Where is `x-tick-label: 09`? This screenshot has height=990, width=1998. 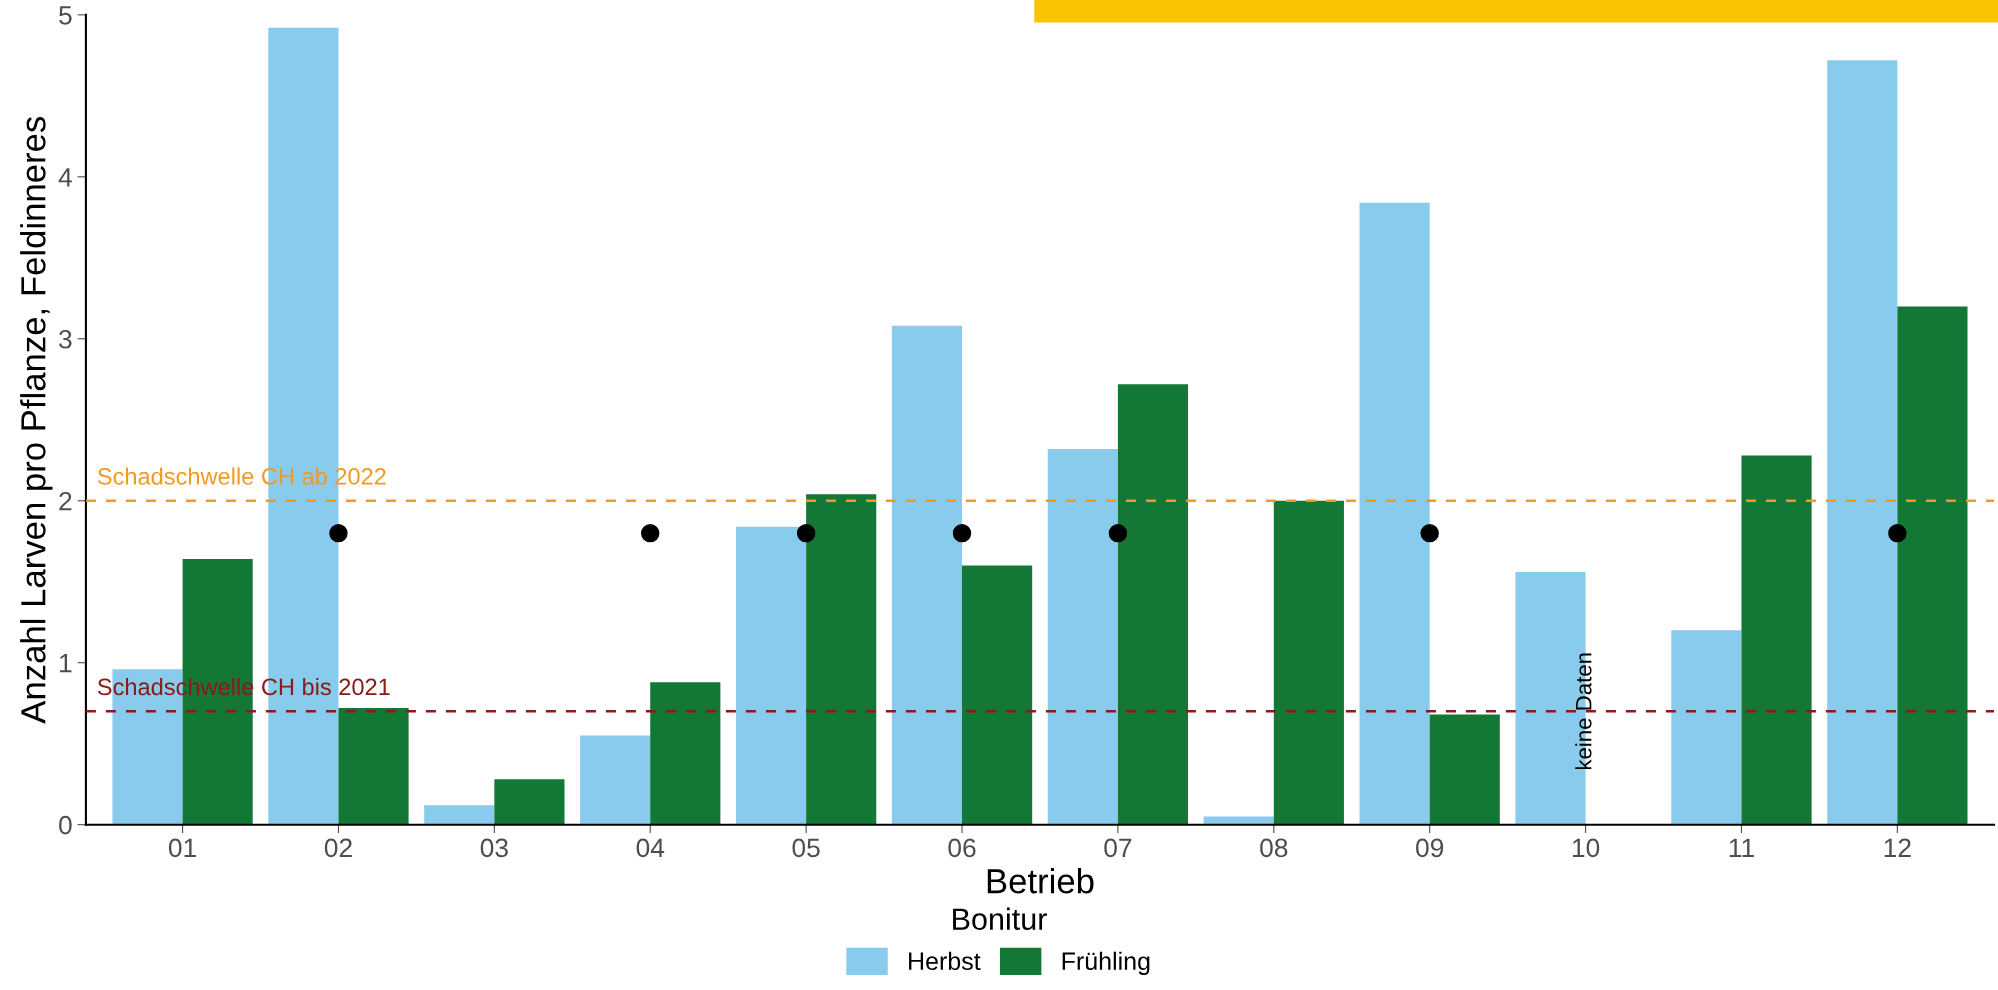
x-tick-label: 09 is located at coordinates (1430, 848).